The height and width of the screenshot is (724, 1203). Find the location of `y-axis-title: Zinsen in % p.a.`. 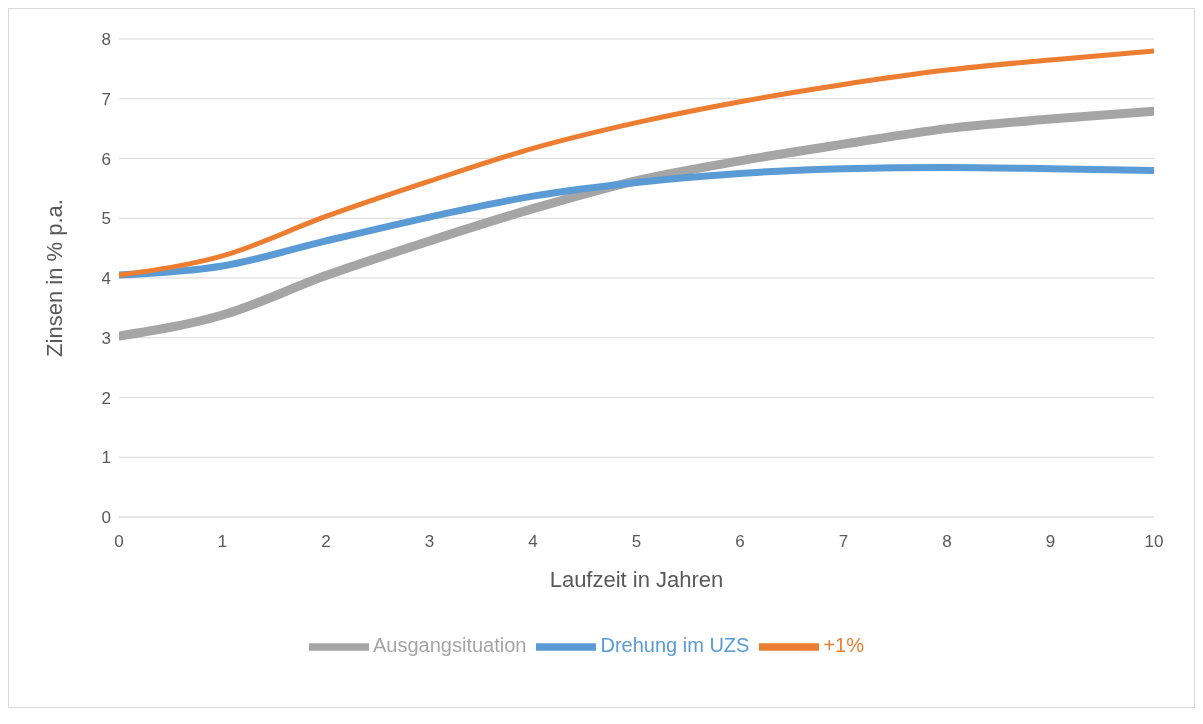

y-axis-title: Zinsen in % p.a. is located at coordinates (54, 278).